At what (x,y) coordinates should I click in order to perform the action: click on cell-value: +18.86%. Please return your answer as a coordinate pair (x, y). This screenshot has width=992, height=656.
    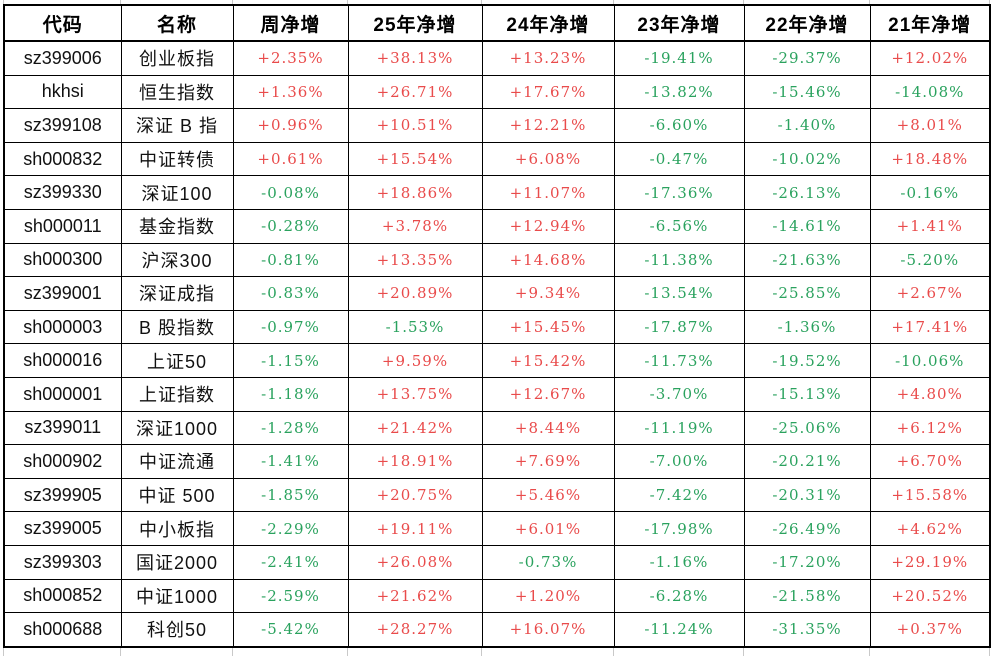
    Looking at the image, I should click on (415, 192).